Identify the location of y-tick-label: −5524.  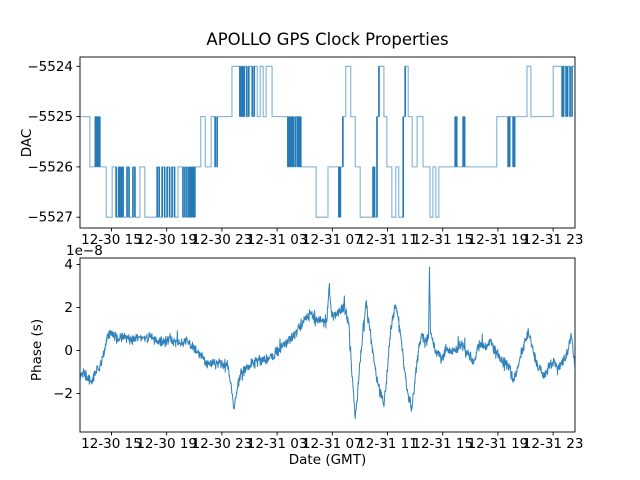
(50, 67).